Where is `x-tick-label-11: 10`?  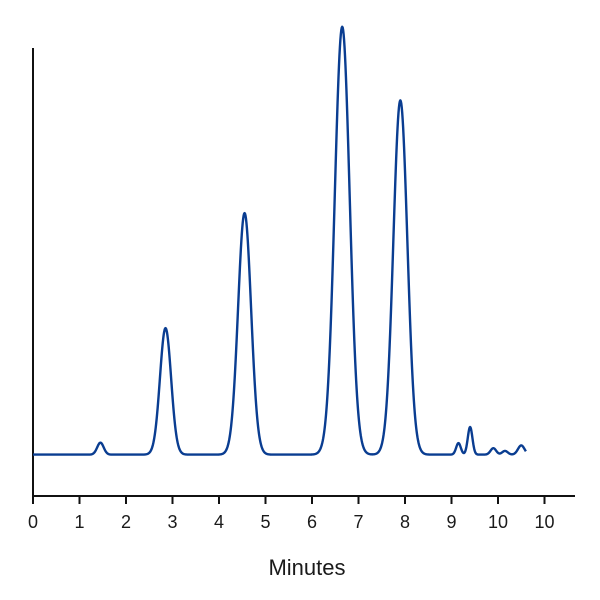 x-tick-label-11: 10 is located at coordinates (544, 522).